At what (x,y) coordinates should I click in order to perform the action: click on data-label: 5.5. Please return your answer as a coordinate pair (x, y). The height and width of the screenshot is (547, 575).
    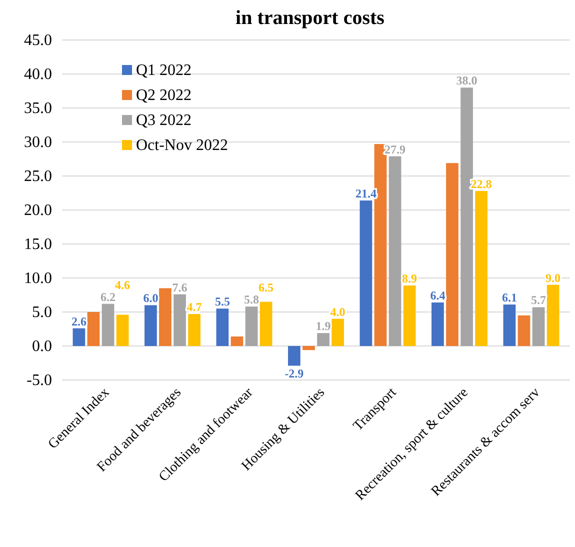
    Looking at the image, I should click on (222, 301).